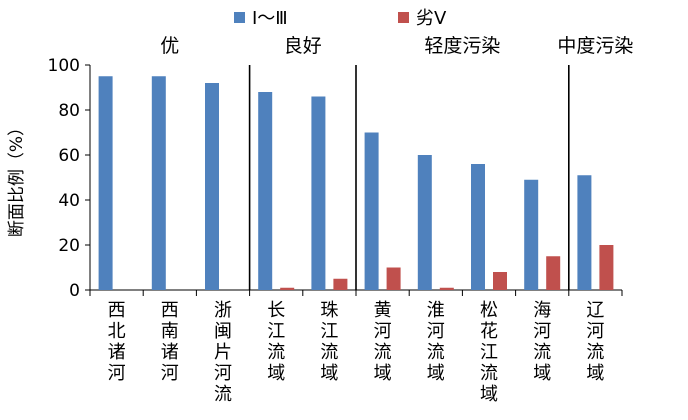 The width and height of the screenshot is (688, 420). Describe the element at coordinates (276, 342) in the screenshot. I see `category-label: 长江流域` at that location.